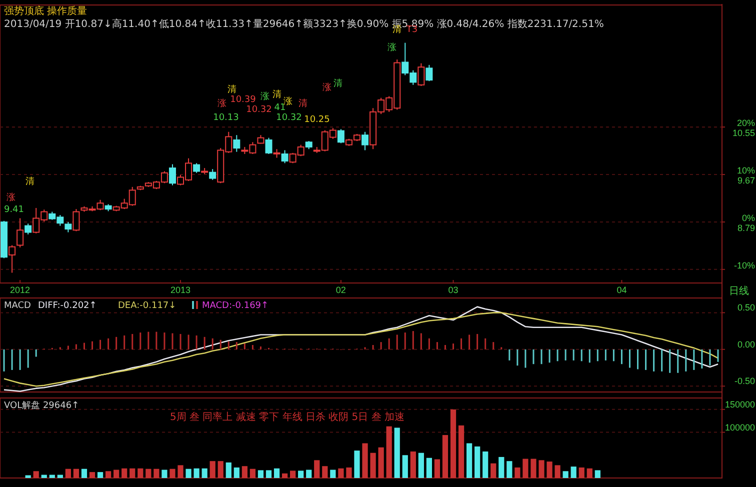 This screenshot has height=487, width=756. What do you see at coordinates (746, 307) in the screenshot?
I see `y-tick-label: 0.50` at bounding box center [746, 307].